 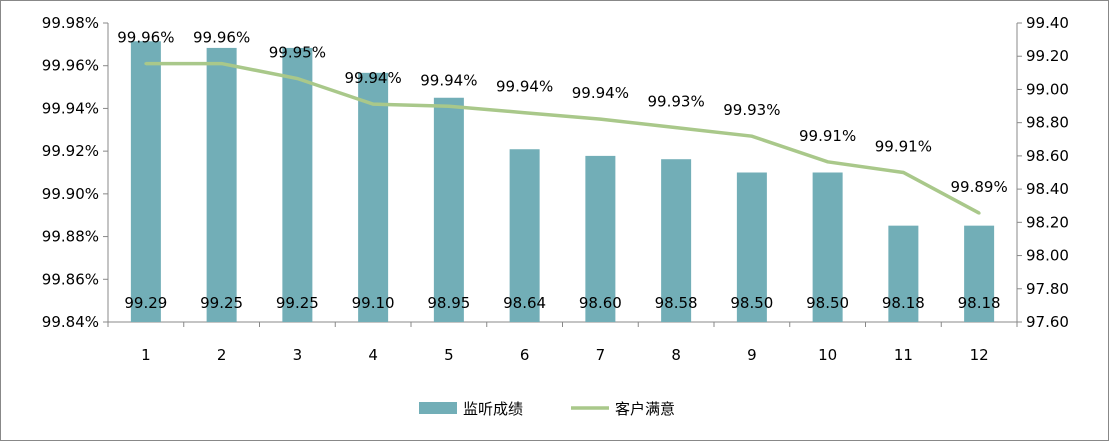 What do you see at coordinates (1047, 289) in the screenshot?
I see `right-tick-label: 97.80` at bounding box center [1047, 289].